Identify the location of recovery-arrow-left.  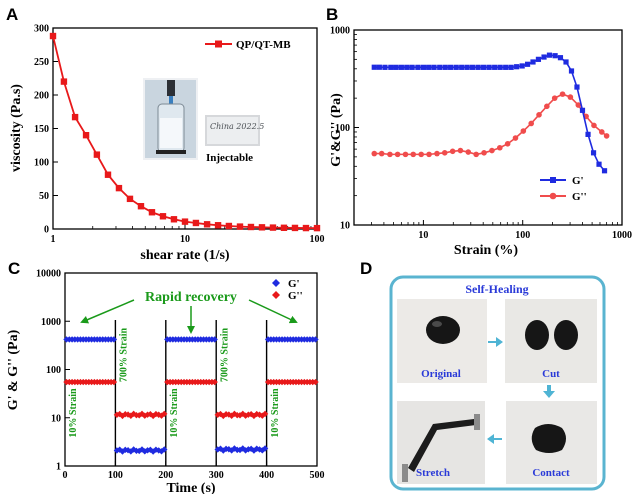
(107, 311).